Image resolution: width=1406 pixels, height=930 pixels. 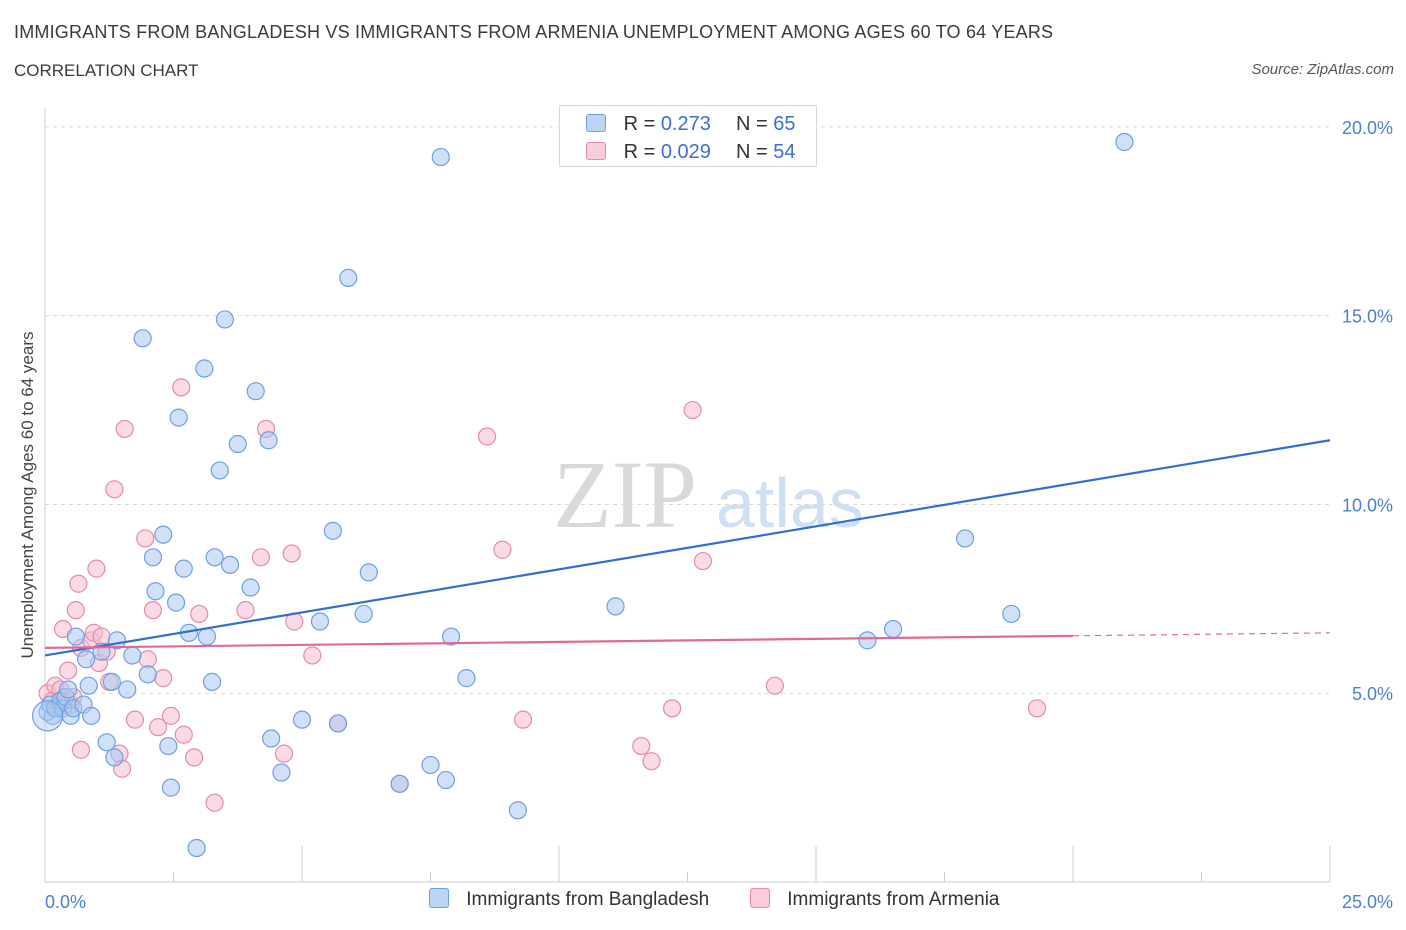 What do you see at coordinates (1367, 902) in the screenshot?
I see `x-tick-label: 25.0%` at bounding box center [1367, 902].